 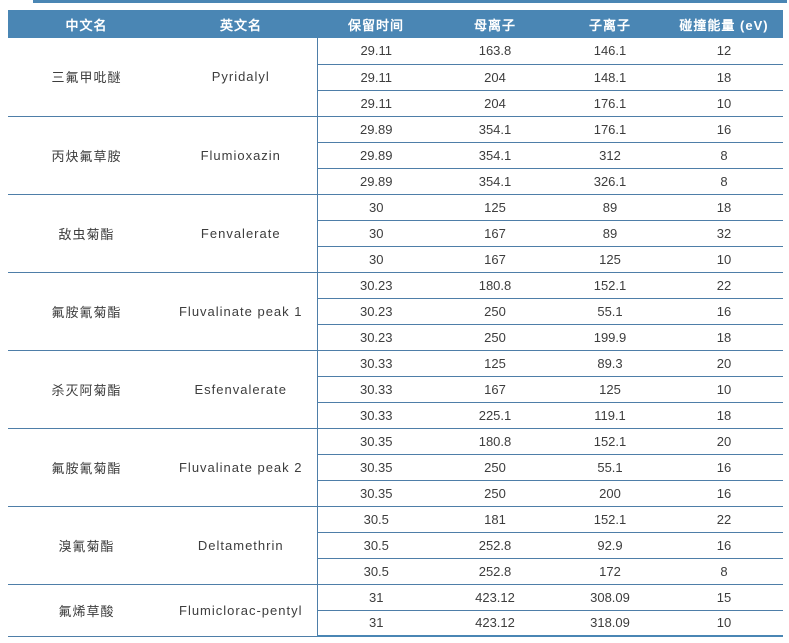 I want to click on header-collision-energy: 碰撞能量 (eV), so click(x=724, y=24).